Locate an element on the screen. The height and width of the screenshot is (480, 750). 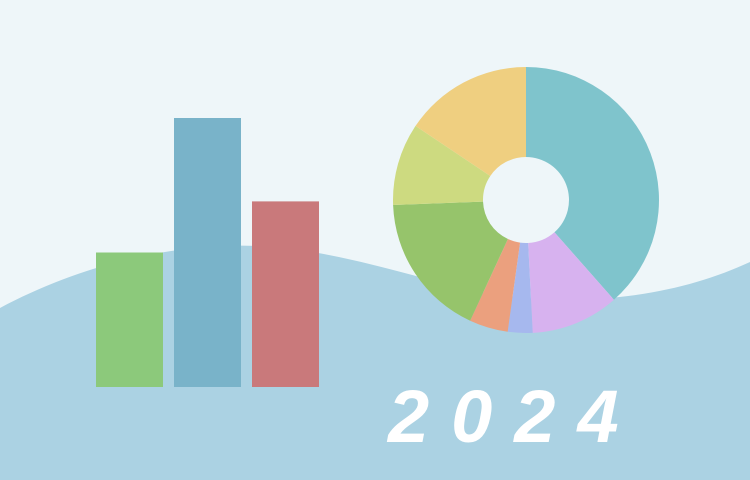
year-label: 2024 is located at coordinates (514, 416).